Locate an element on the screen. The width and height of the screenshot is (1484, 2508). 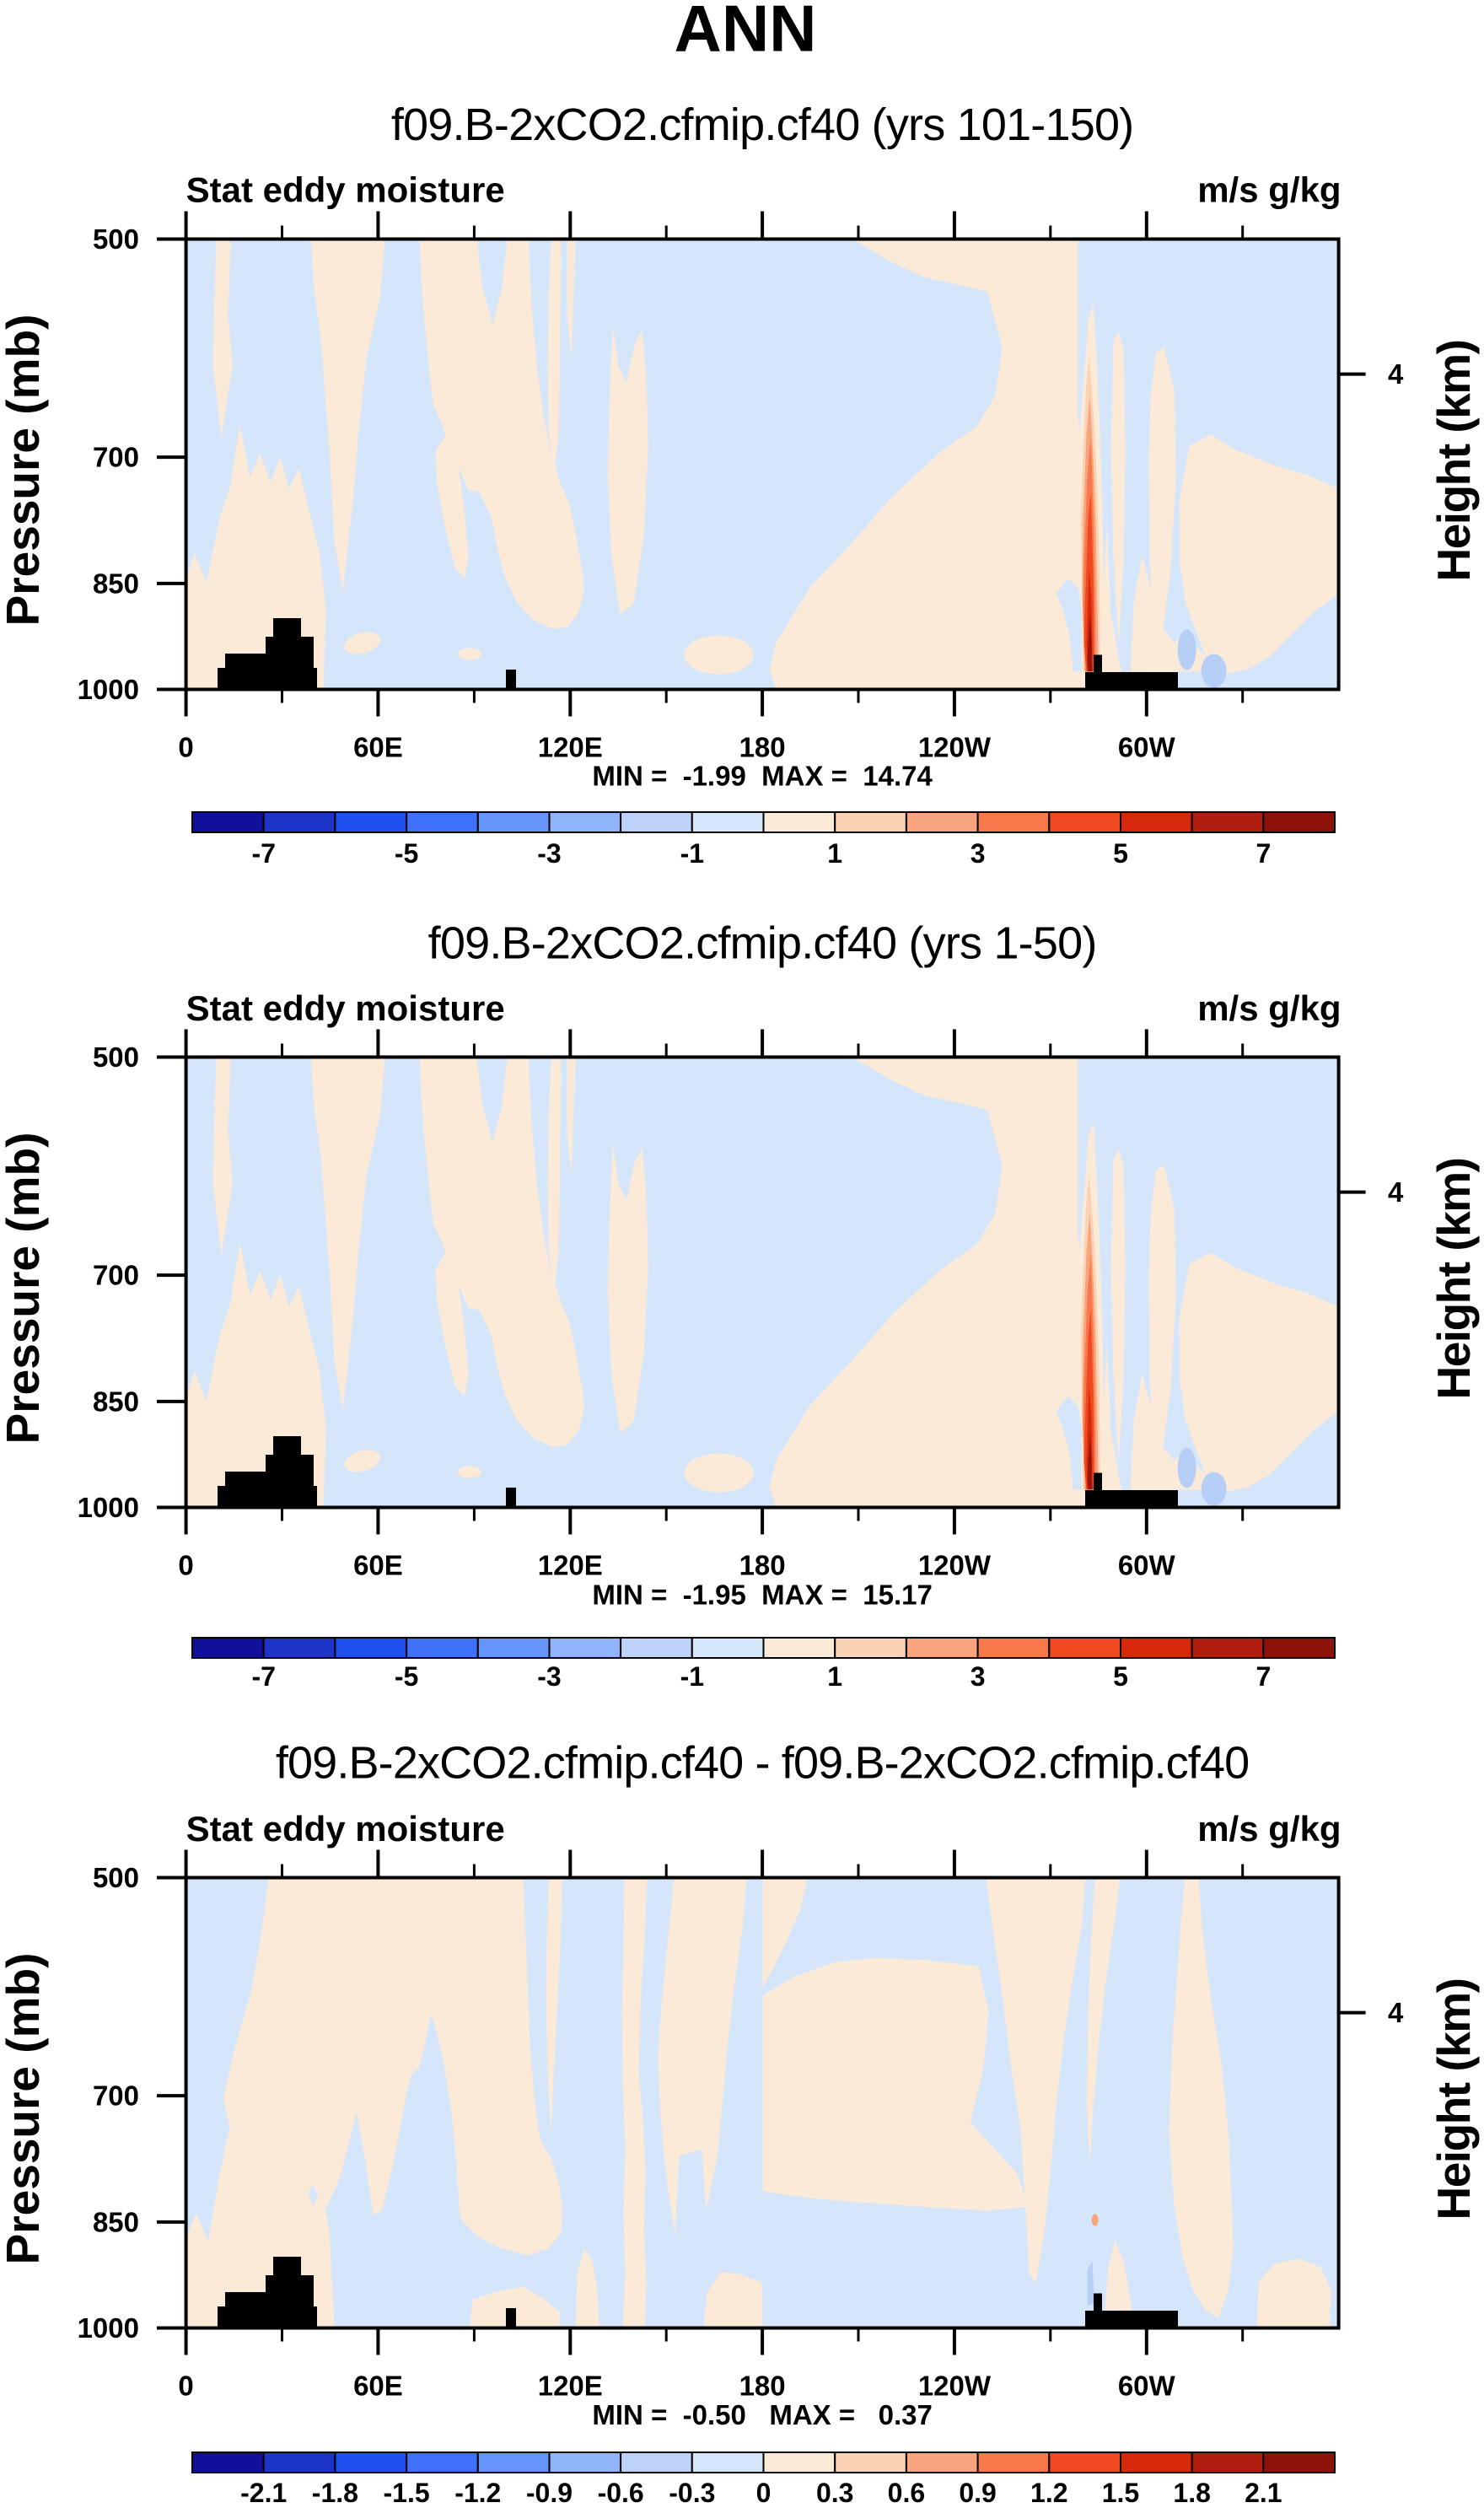
svg-text: -0.6 is located at coordinates (621, 2493).